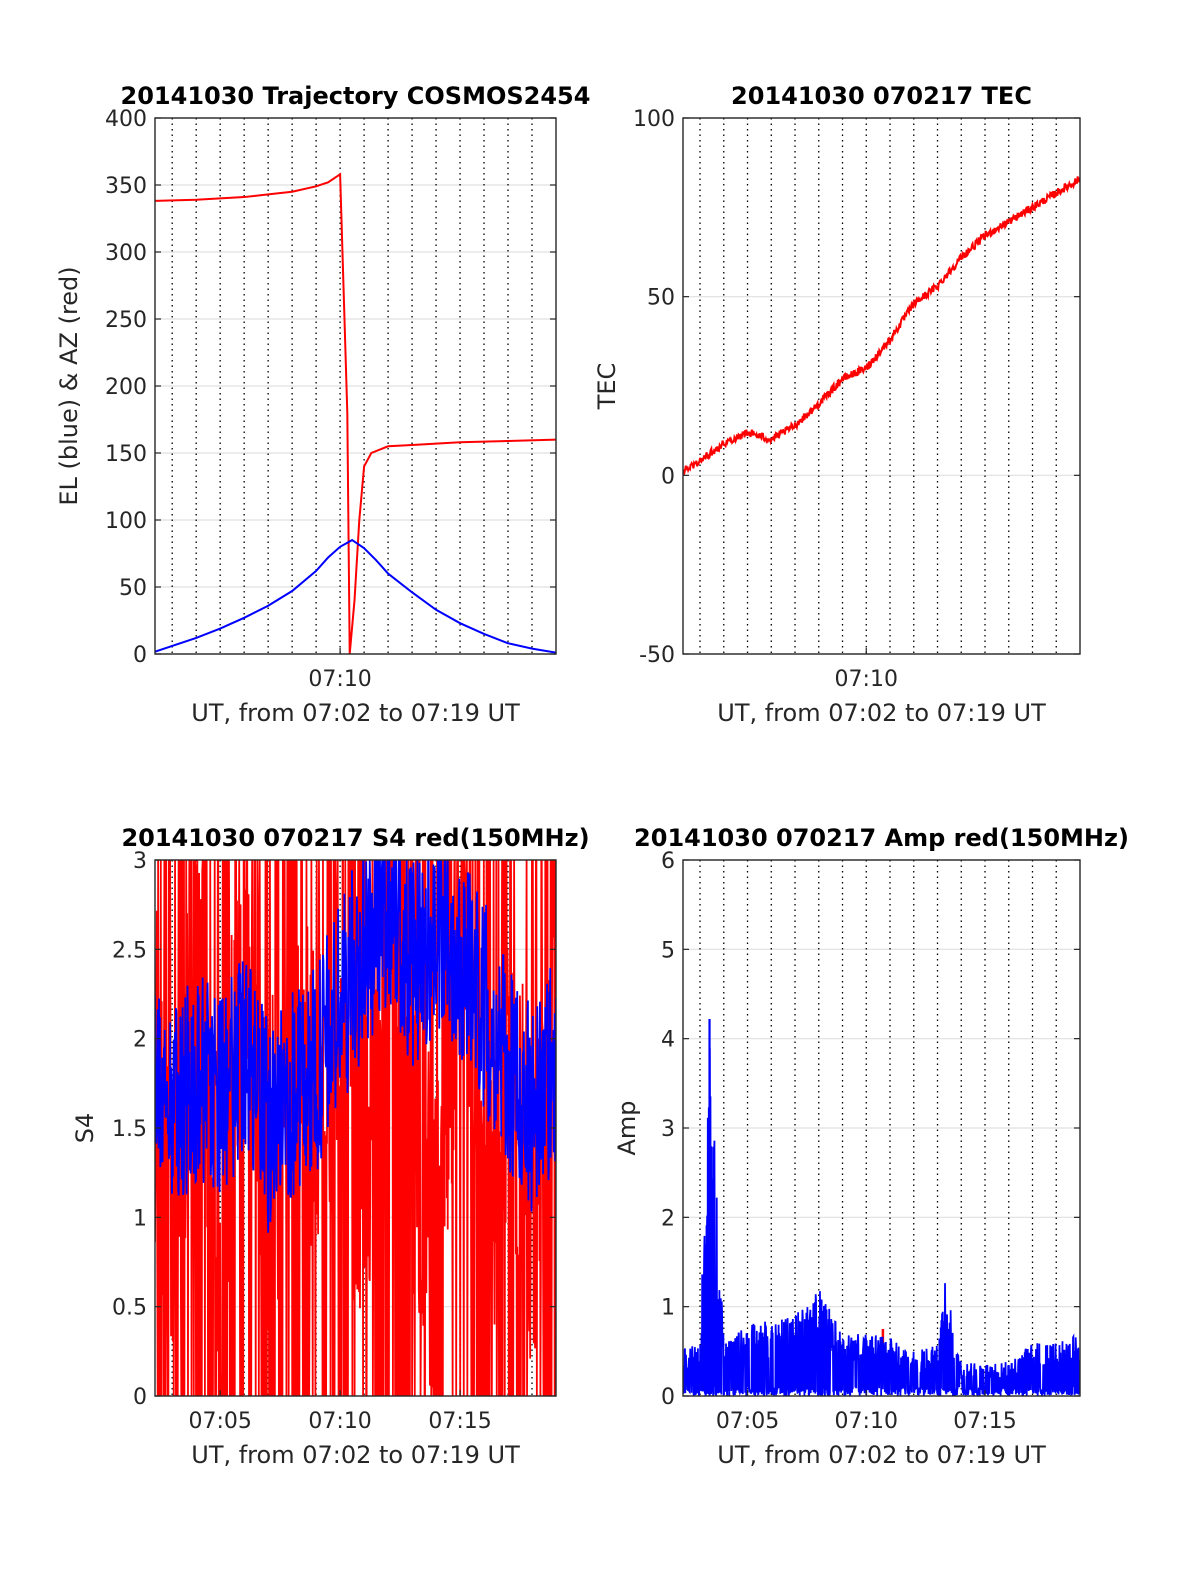 This screenshot has width=1200, height=1575. Describe the element at coordinates (607, 387) in the screenshot. I see `y-axis-label: TEC` at that location.